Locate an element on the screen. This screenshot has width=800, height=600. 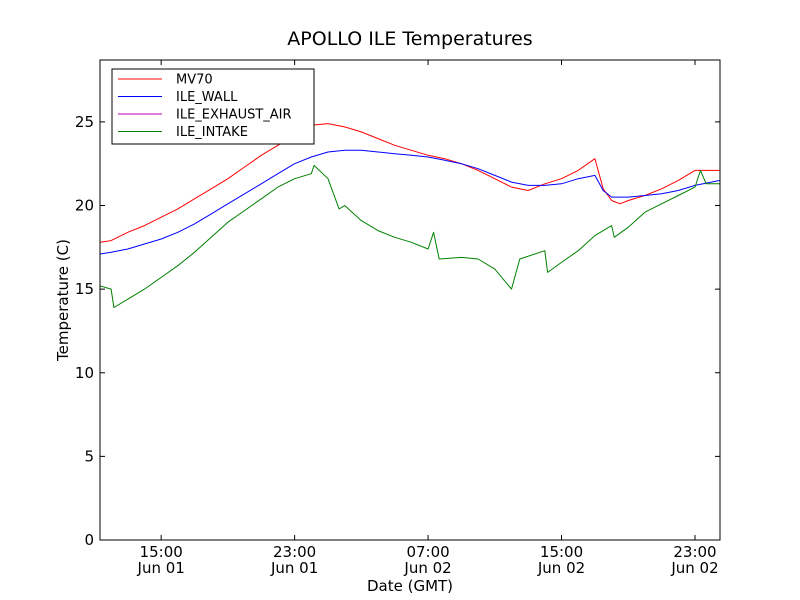
legend-label-ile-intake: ILE_INTAKE is located at coordinates (212, 132).